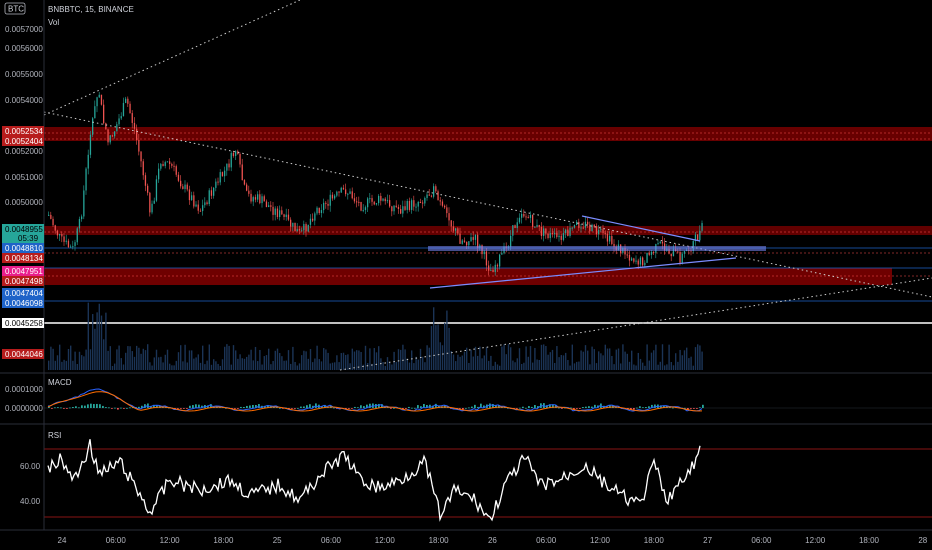 The width and height of the screenshot is (932, 550). What do you see at coordinates (15, 8) in the screenshot?
I see `symbol-badge` at bounding box center [15, 8].